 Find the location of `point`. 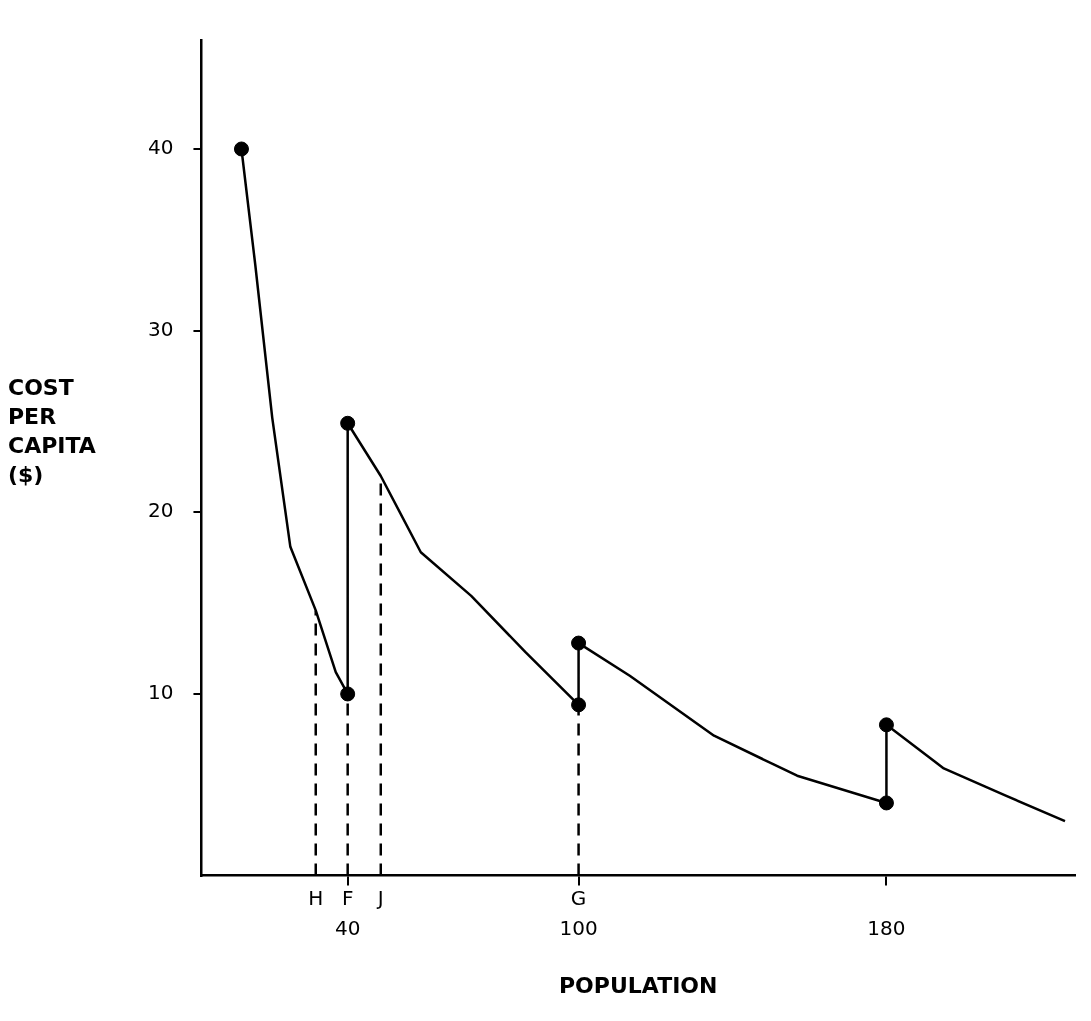

point is located at coordinates (241, 149).